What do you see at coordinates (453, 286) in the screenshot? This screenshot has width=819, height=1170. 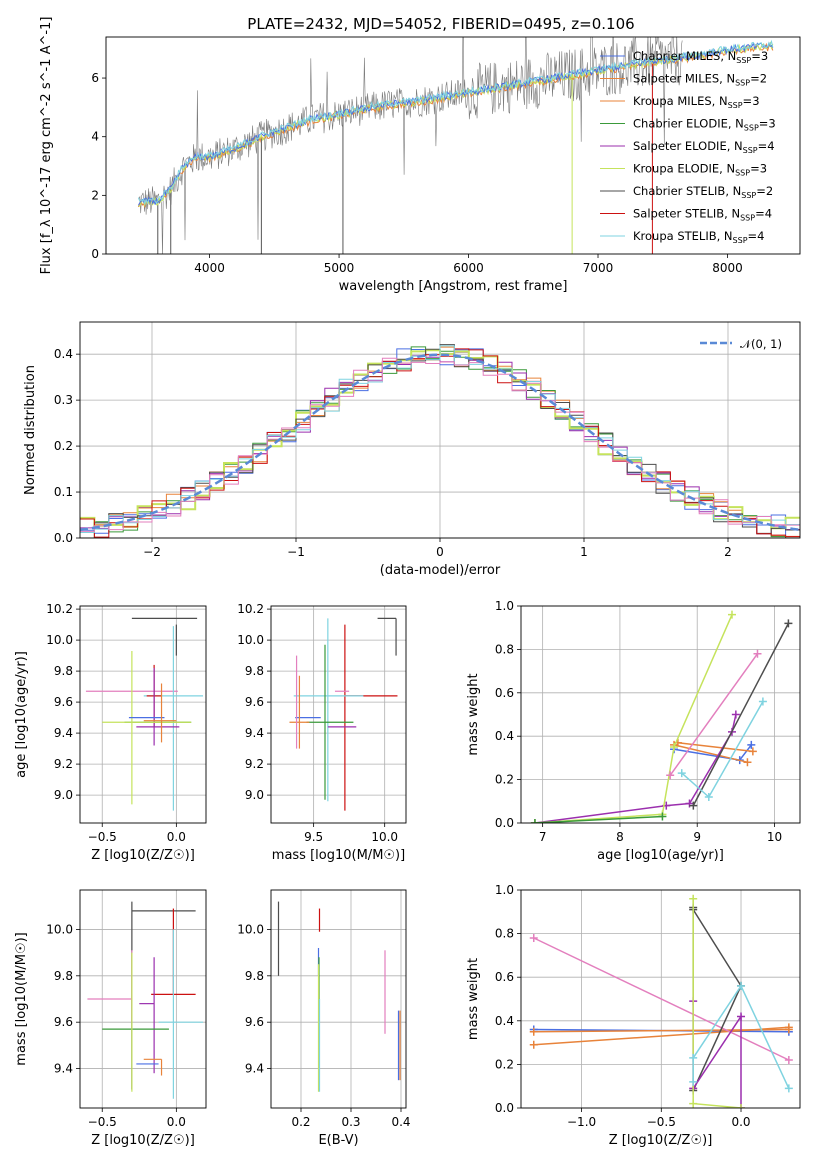 I see `x-axis-label: wavelength [Angstrom, rest frame]` at bounding box center [453, 286].